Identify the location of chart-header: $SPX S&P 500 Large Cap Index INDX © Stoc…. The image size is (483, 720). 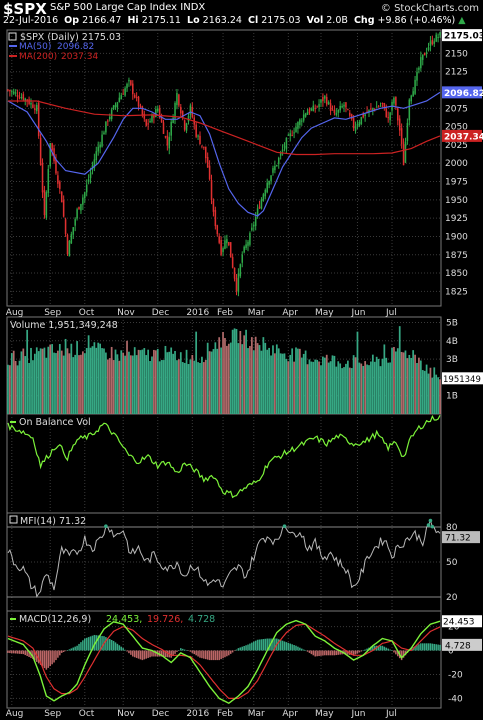
(241, 15).